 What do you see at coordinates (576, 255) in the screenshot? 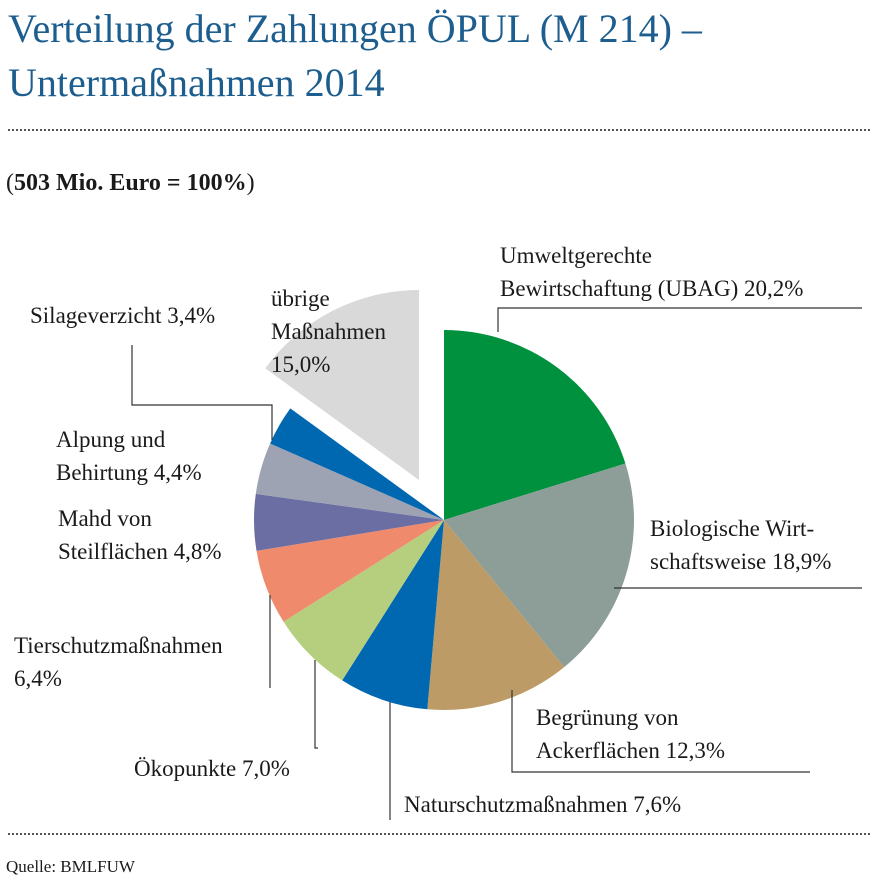
I see `slice-label-1-line-1: Umweltgerechte` at bounding box center [576, 255].